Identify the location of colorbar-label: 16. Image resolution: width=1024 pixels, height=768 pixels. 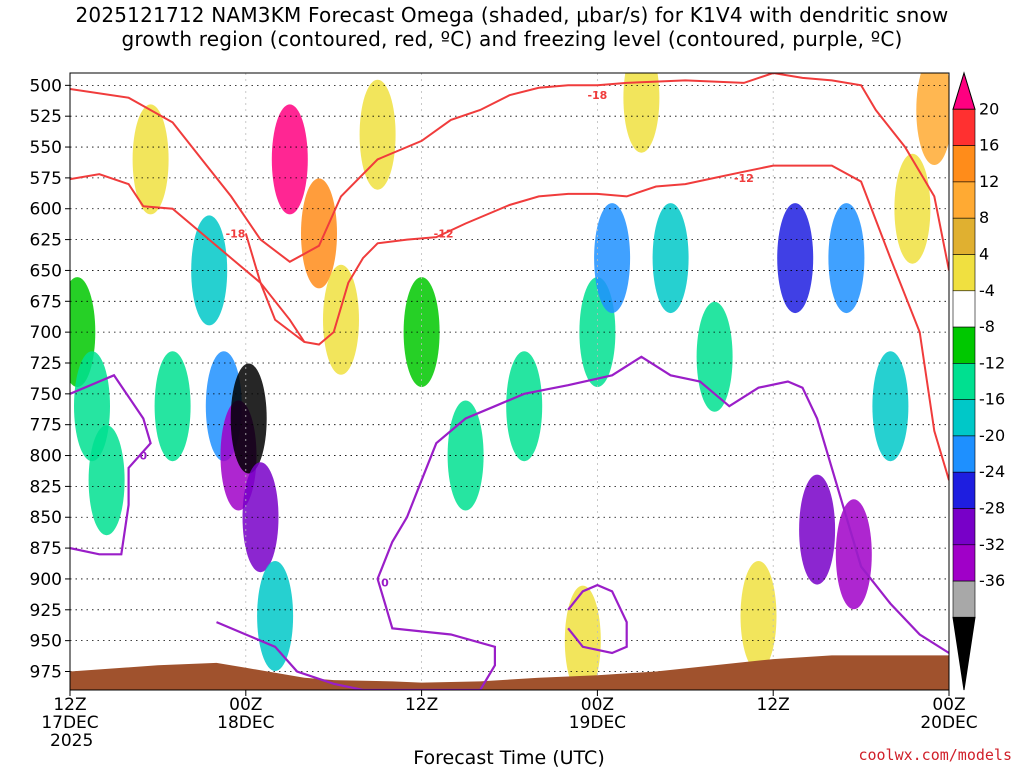
(989, 145).